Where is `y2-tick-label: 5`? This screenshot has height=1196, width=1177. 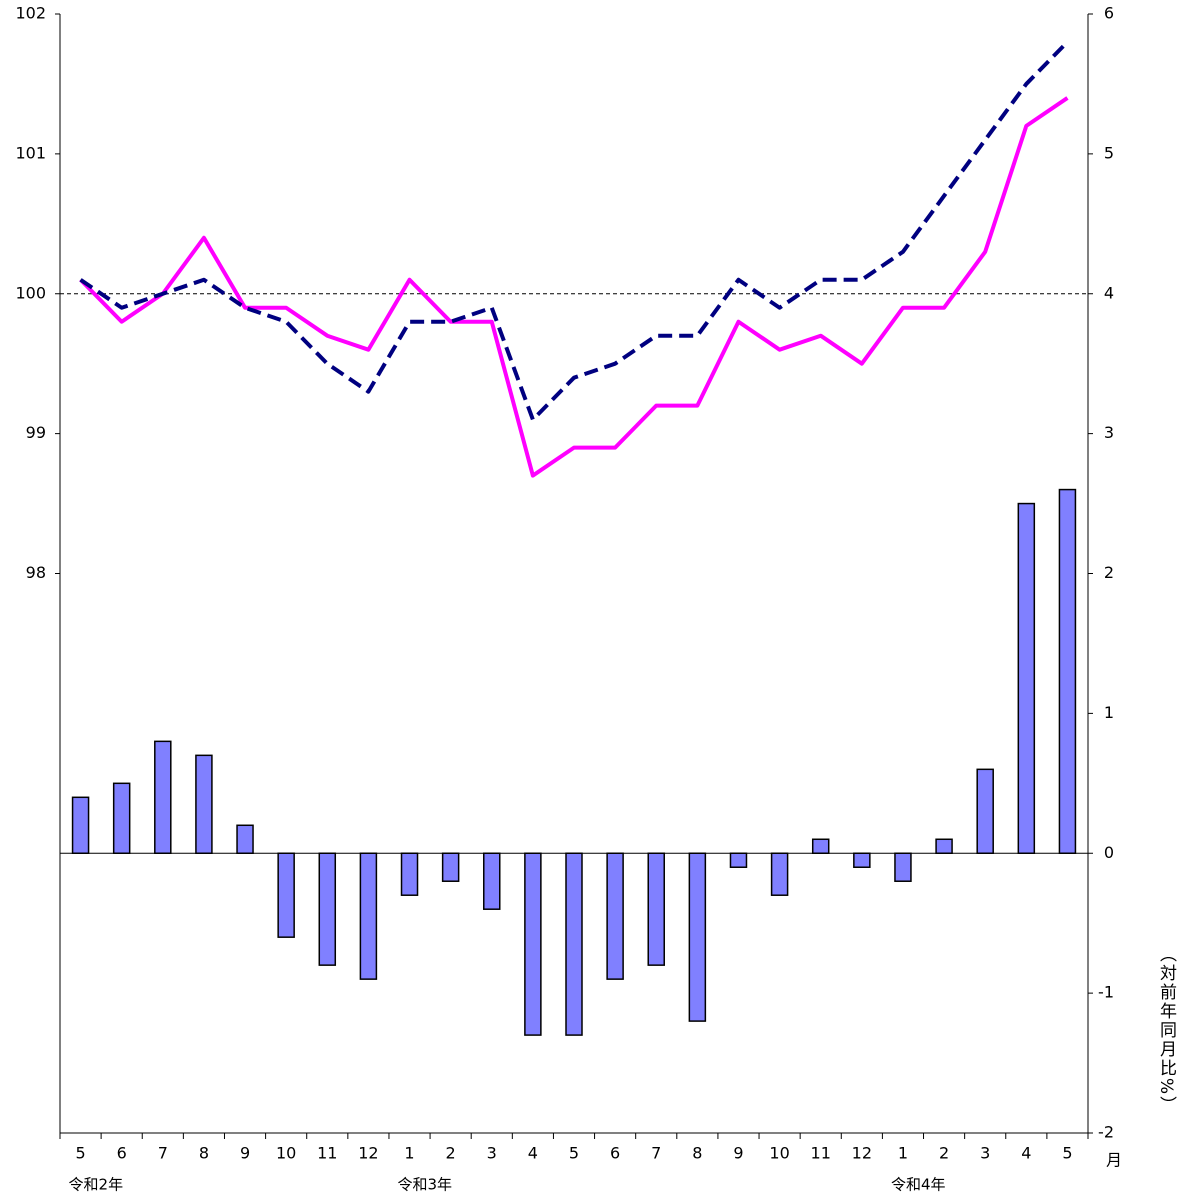 y2-tick-label: 5 is located at coordinates (1109, 152).